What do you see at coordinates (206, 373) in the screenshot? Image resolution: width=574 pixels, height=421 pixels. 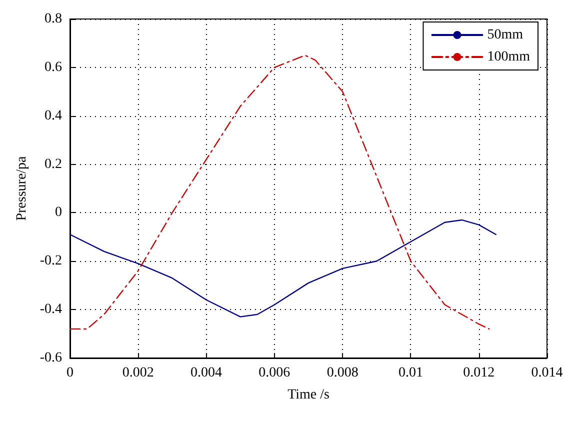 I see `x-tick-label: 0.004` at bounding box center [206, 373].